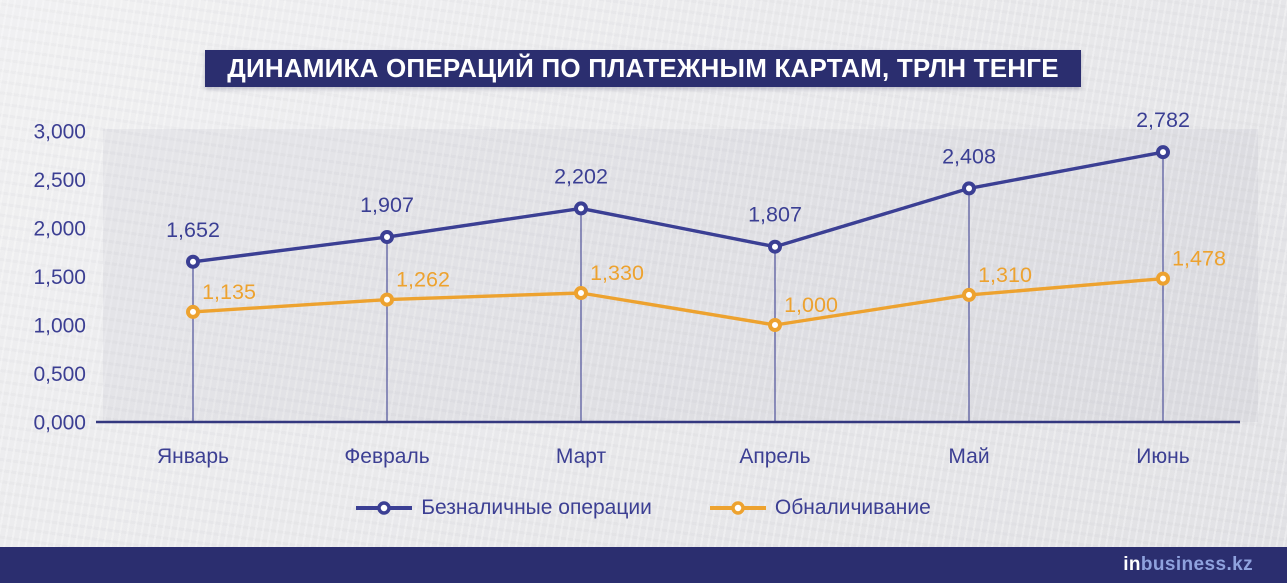 The height and width of the screenshot is (583, 1287). I want to click on data-point-1-Июнь, so click(1163, 278).